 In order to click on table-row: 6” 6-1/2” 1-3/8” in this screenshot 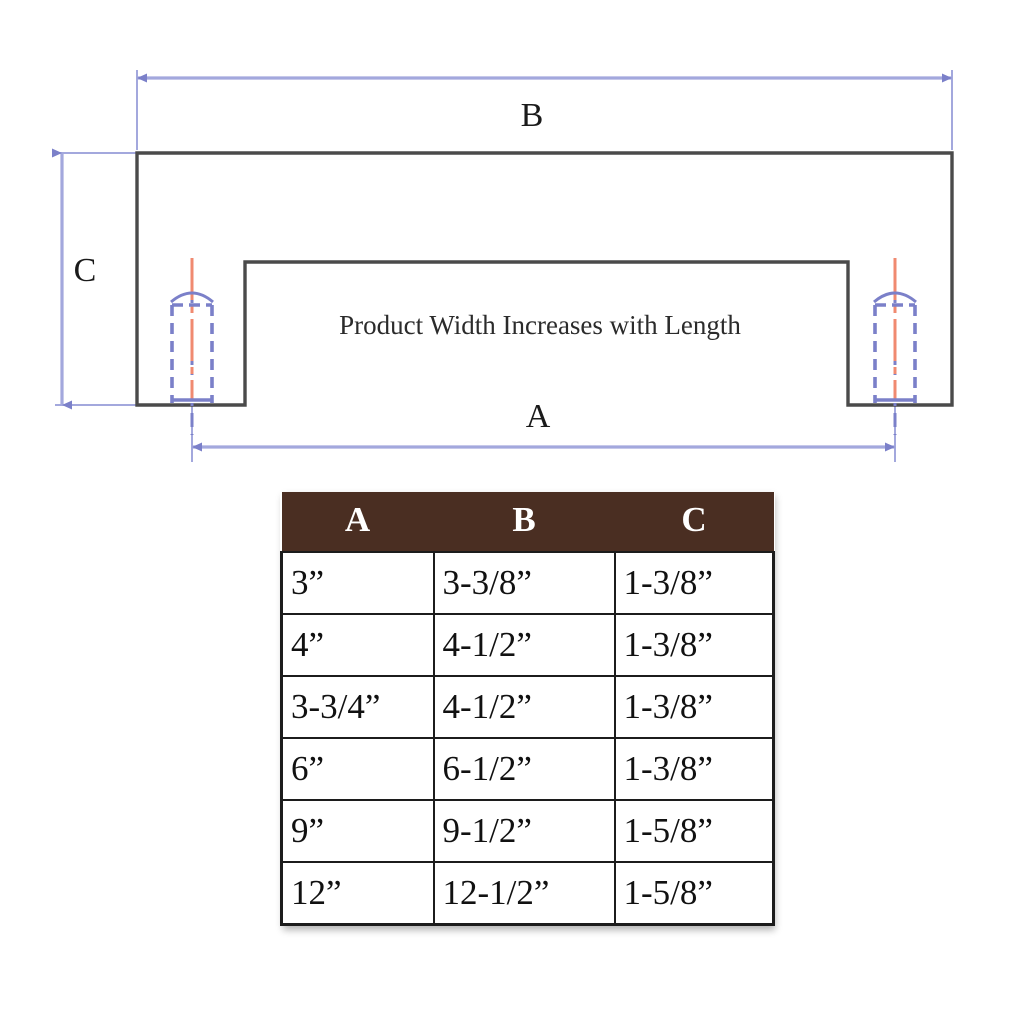, I will do `click(527, 769)`.